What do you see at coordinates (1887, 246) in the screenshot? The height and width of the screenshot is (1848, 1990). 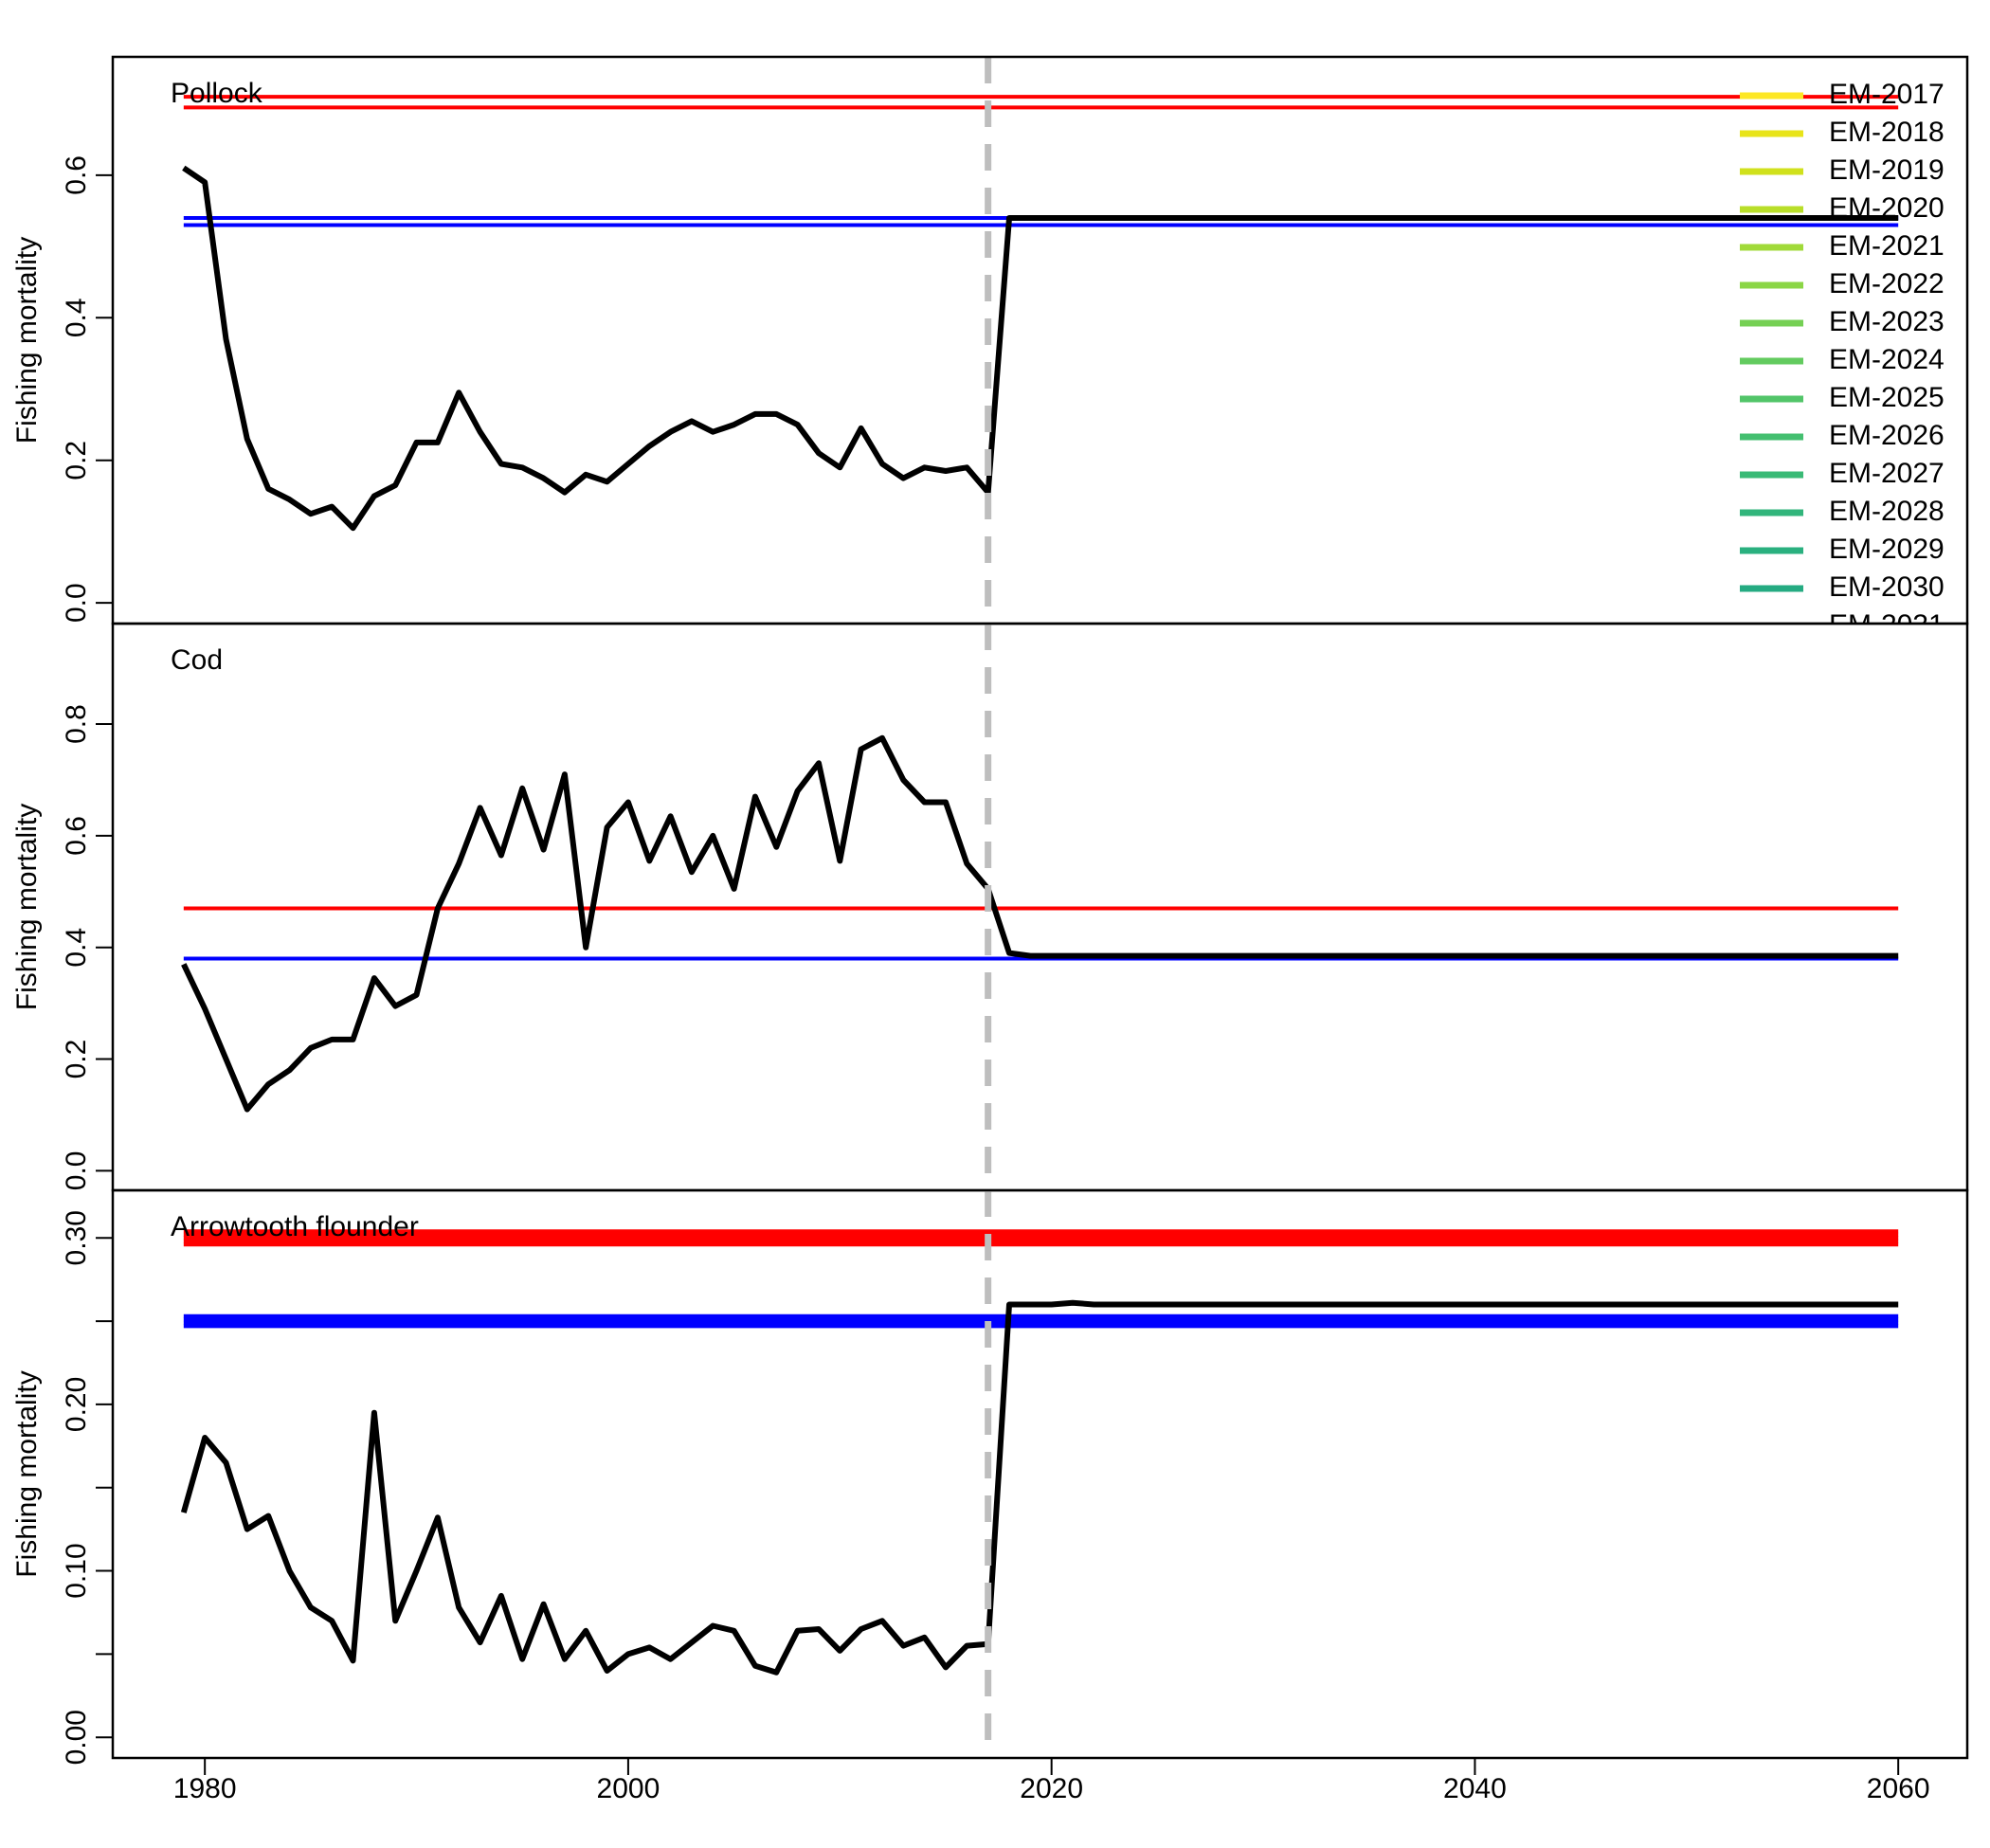 I see `legend-label: EM-2021` at bounding box center [1887, 246].